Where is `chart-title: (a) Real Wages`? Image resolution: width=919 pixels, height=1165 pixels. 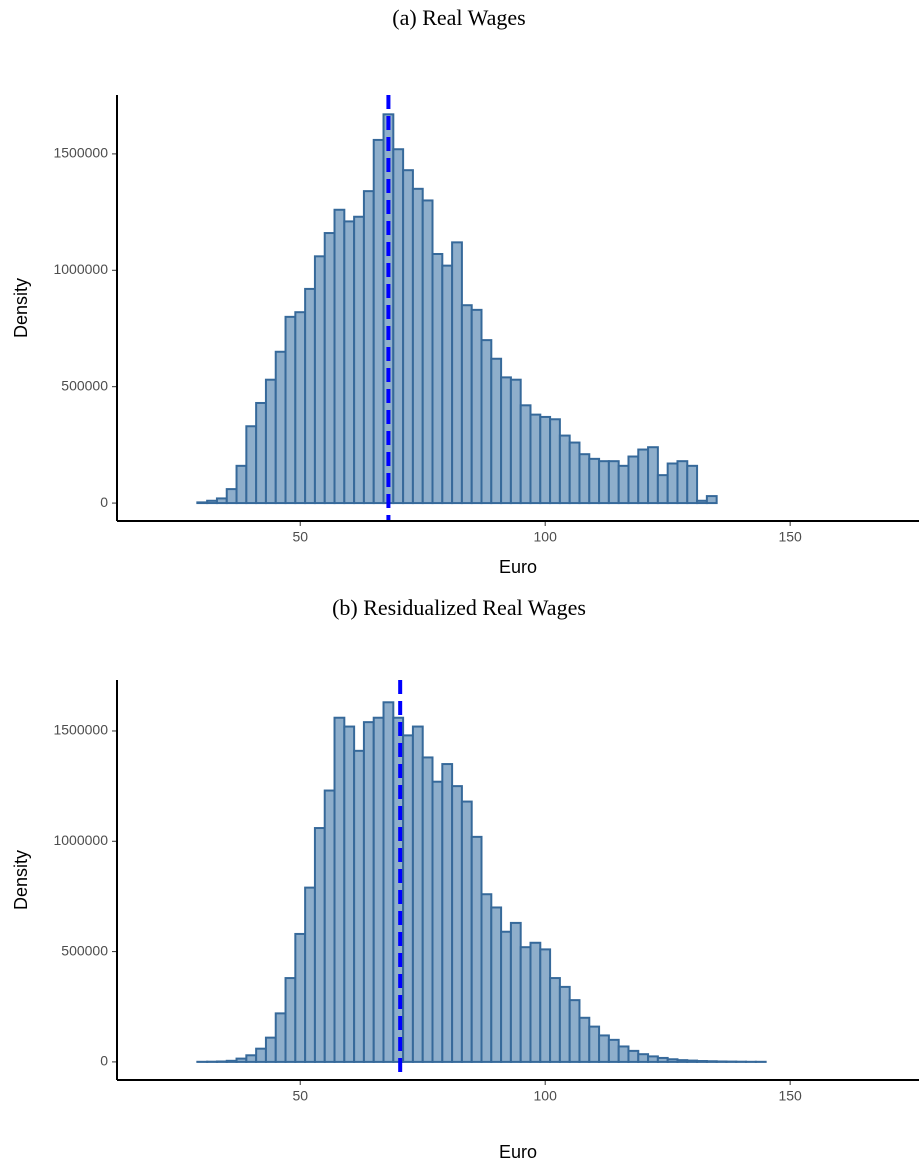
chart-title: (a) Real Wages is located at coordinates (458, 17).